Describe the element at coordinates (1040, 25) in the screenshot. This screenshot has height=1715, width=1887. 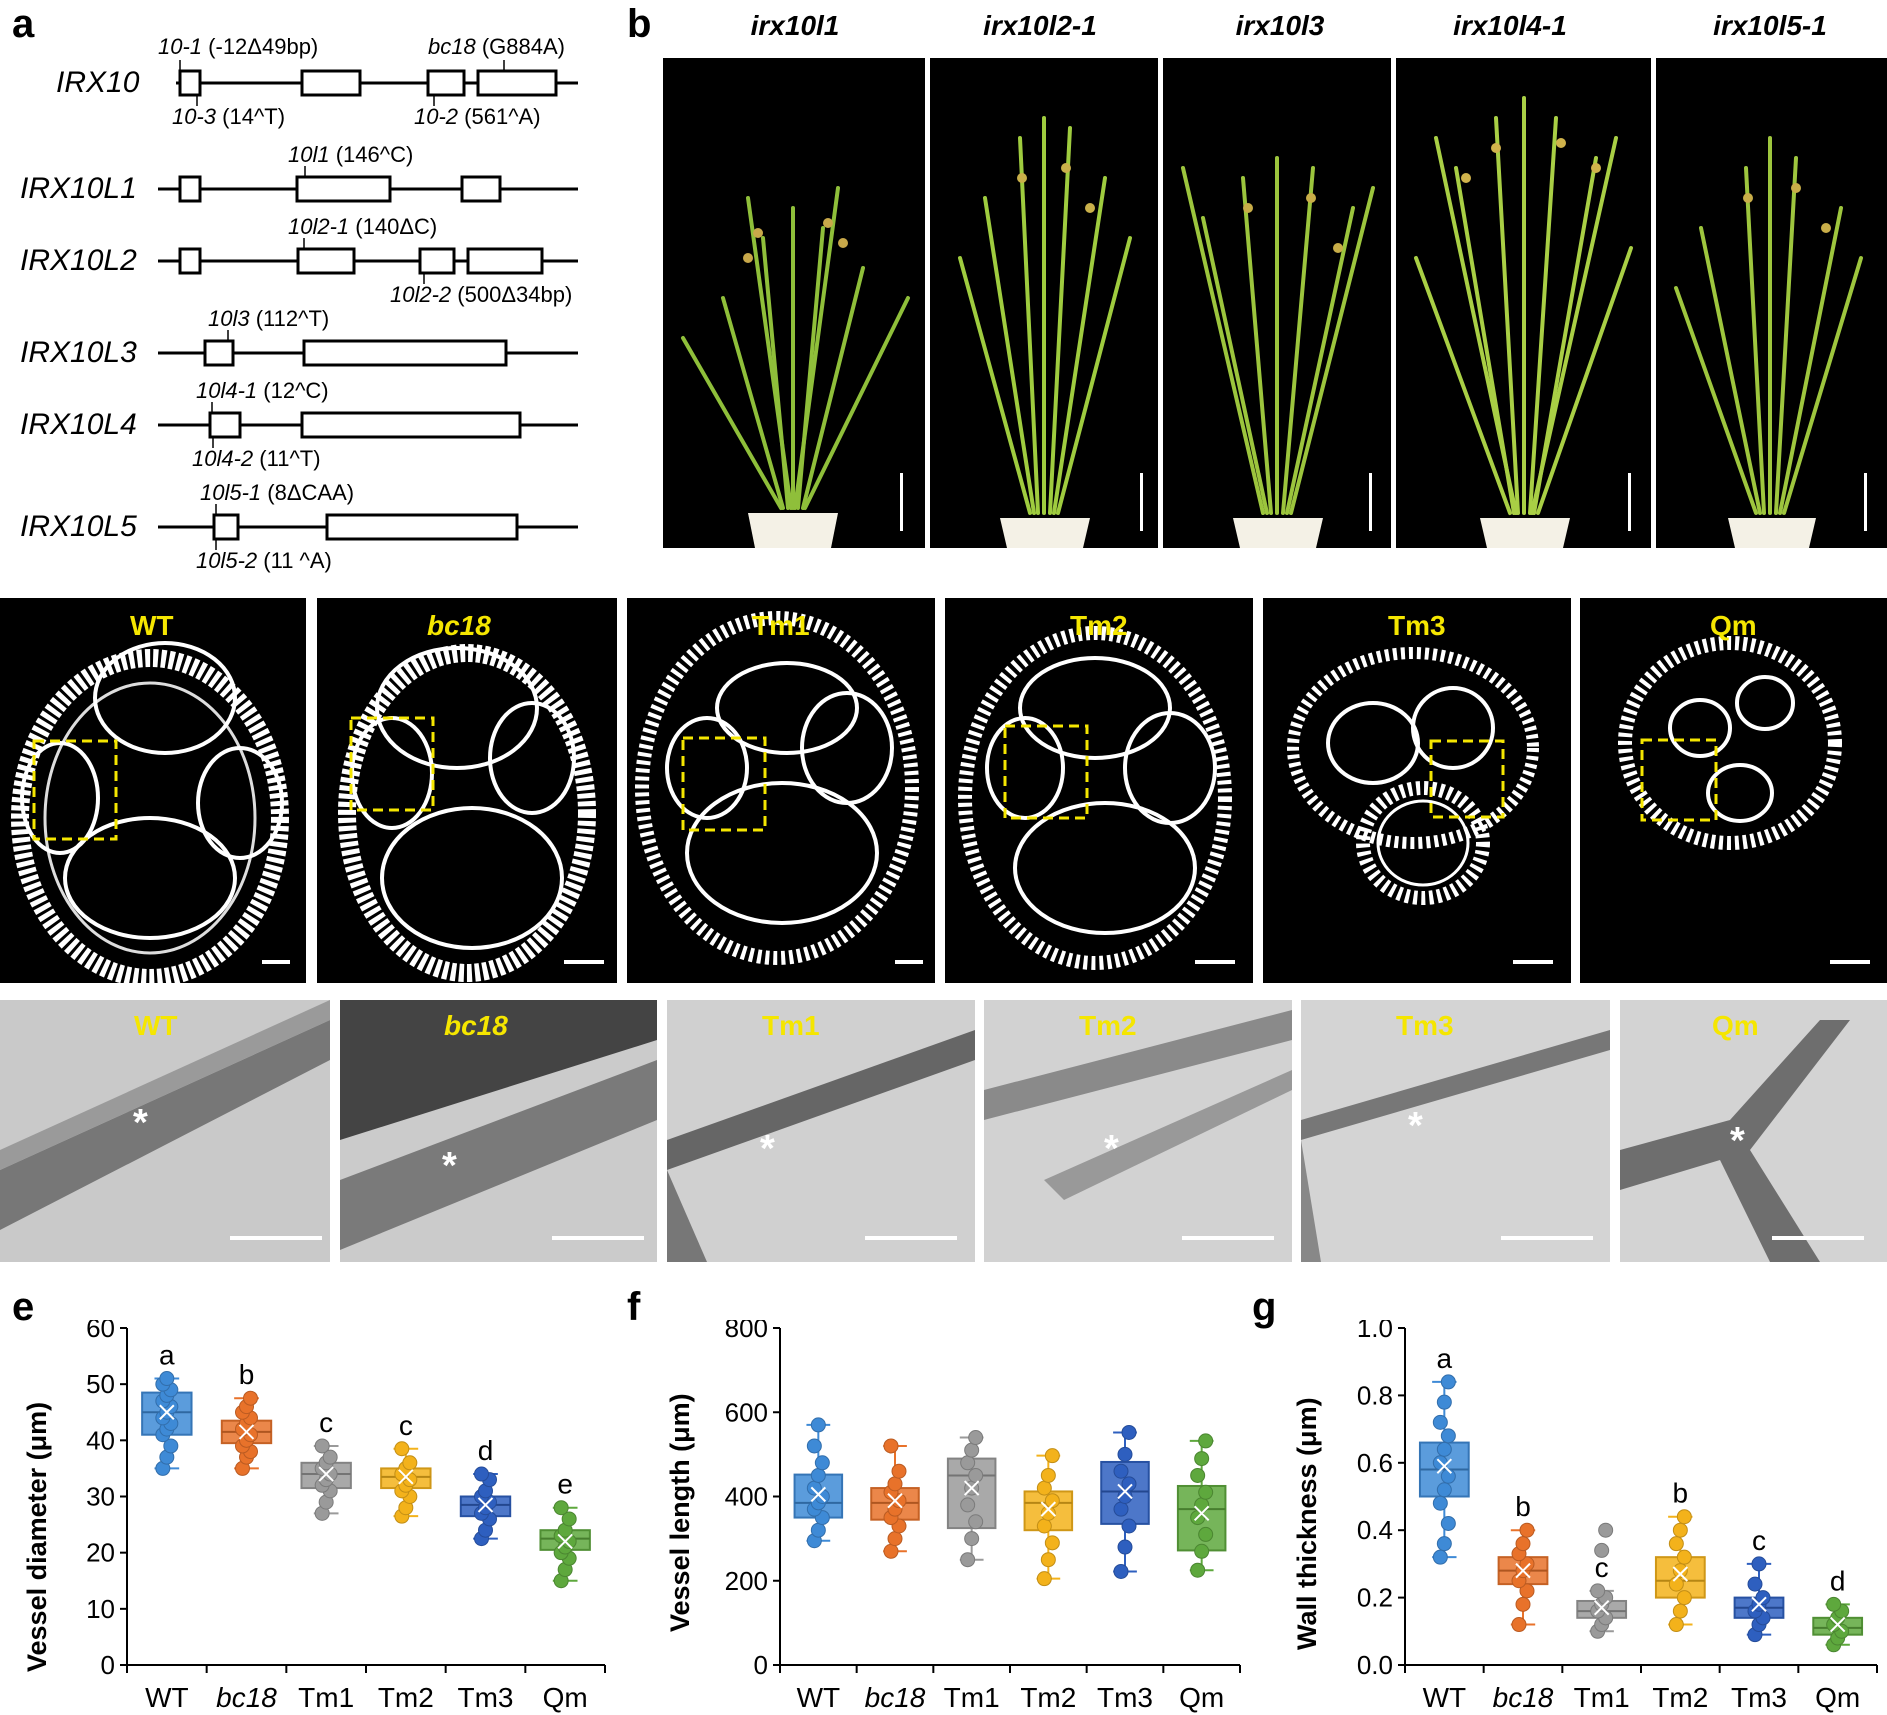
I see `plant-title-2: irx10l2-1` at that location.